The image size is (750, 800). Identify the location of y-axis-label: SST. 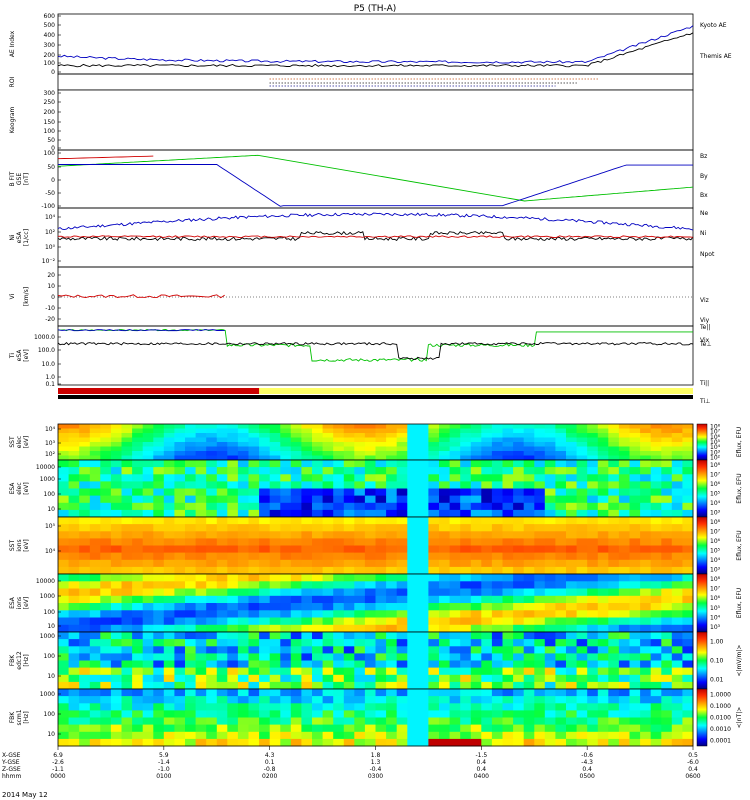
(12, 546).